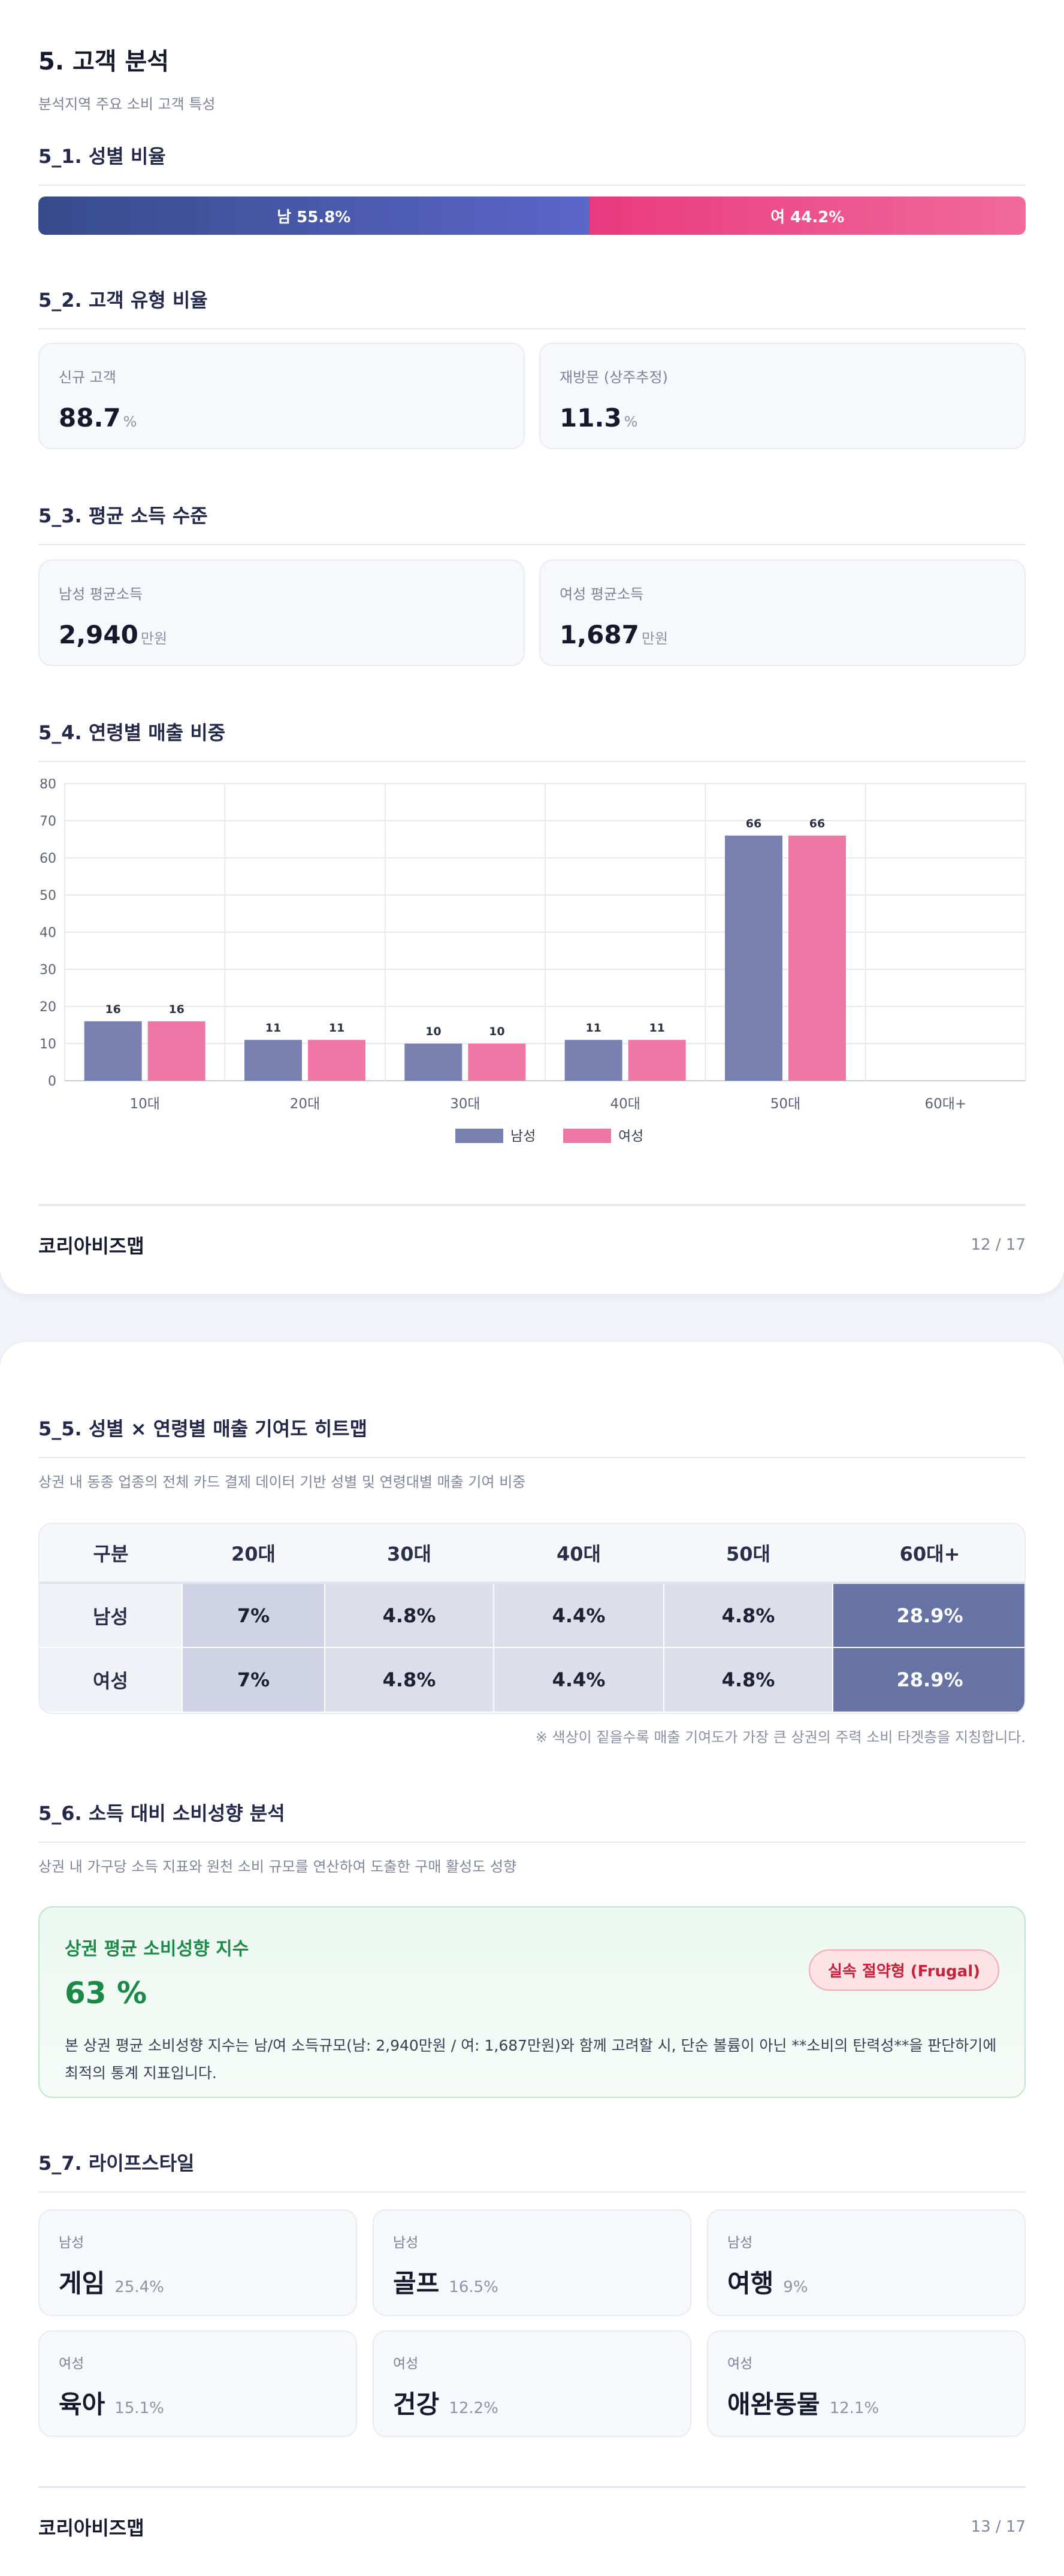 This screenshot has height=2576, width=1064. I want to click on stat-label: 여성 평균소득, so click(602, 594).